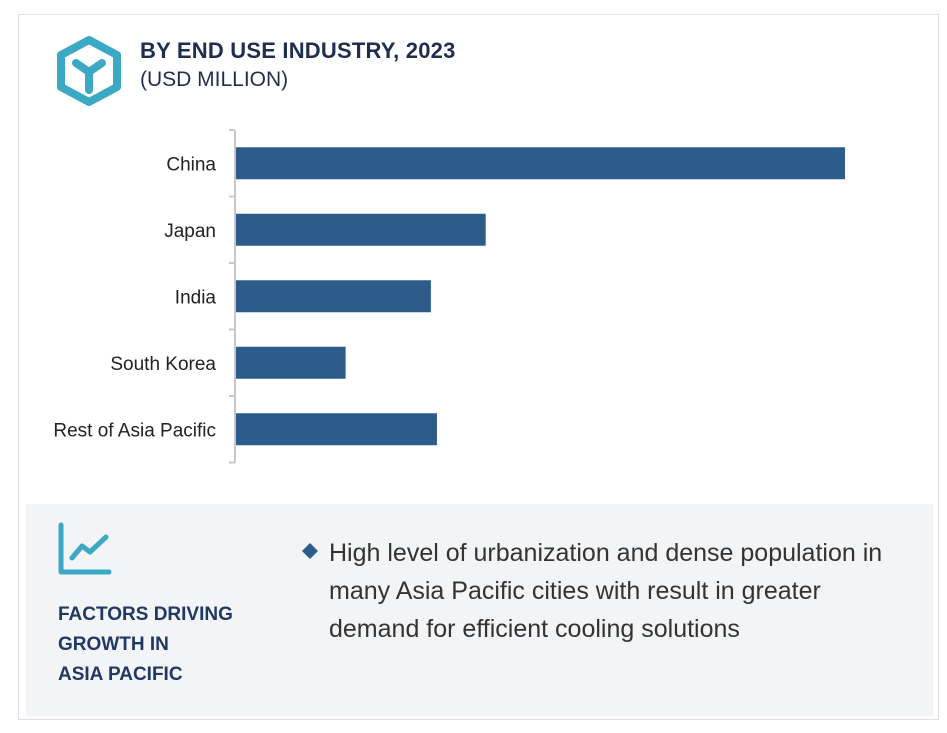  Describe the element at coordinates (145, 614) in the screenshot. I see `factors-title-line: FACTORS DRIVING` at that location.